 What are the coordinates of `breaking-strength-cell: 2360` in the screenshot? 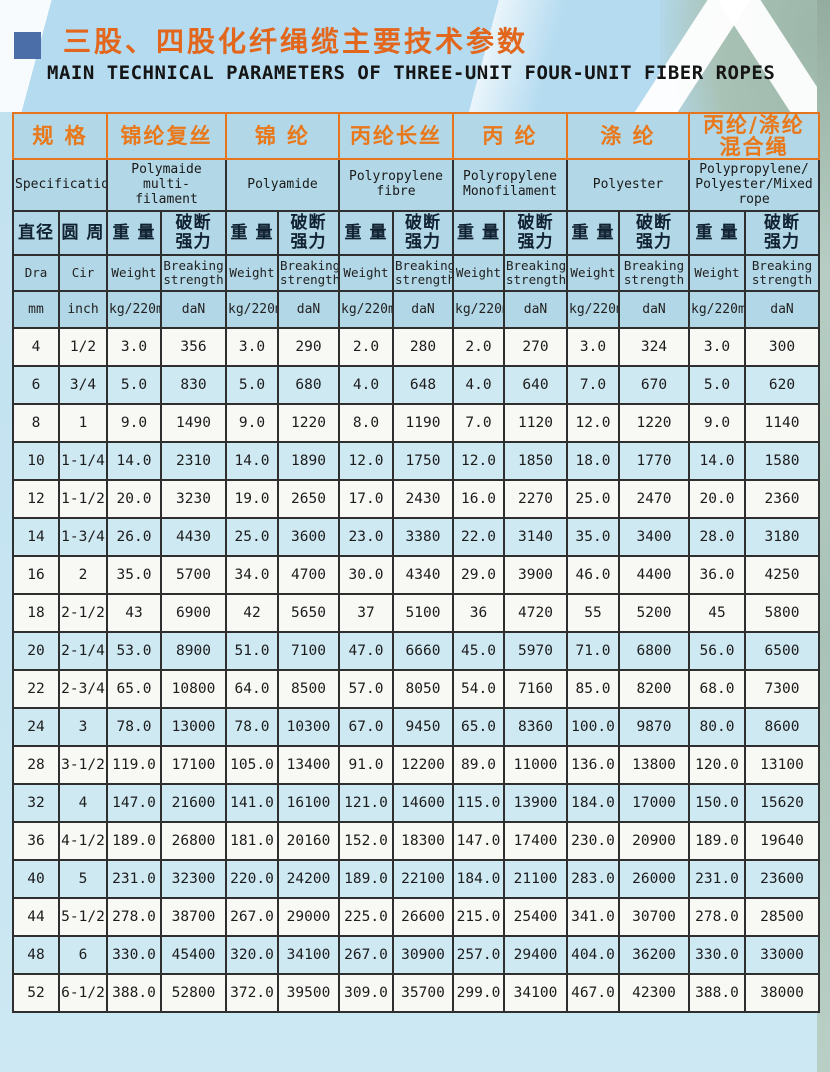 It's located at (782, 499).